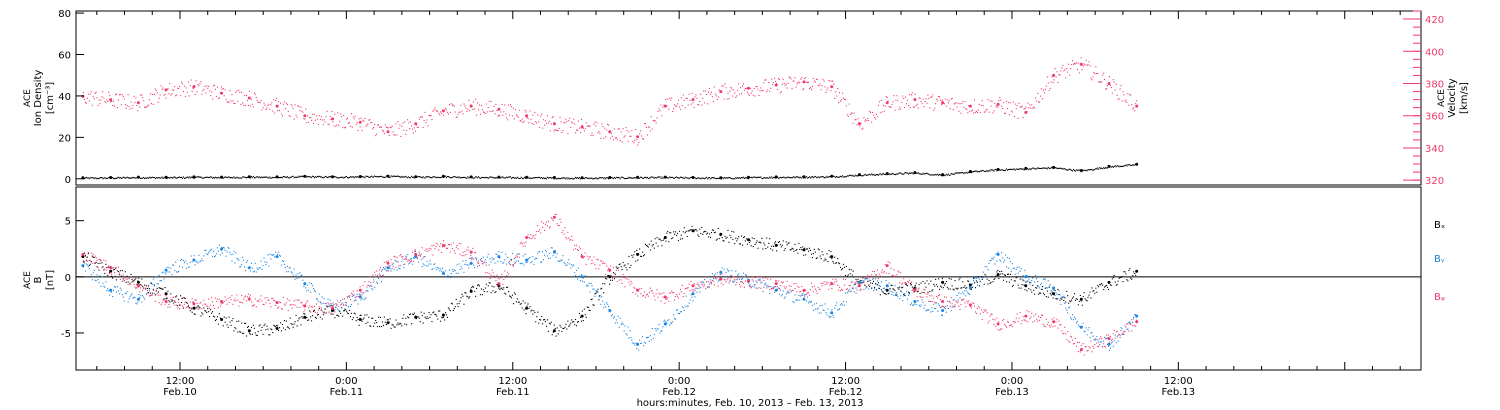  What do you see at coordinates (166, 90) in the screenshot?
I see `velocity-point` at bounding box center [166, 90].